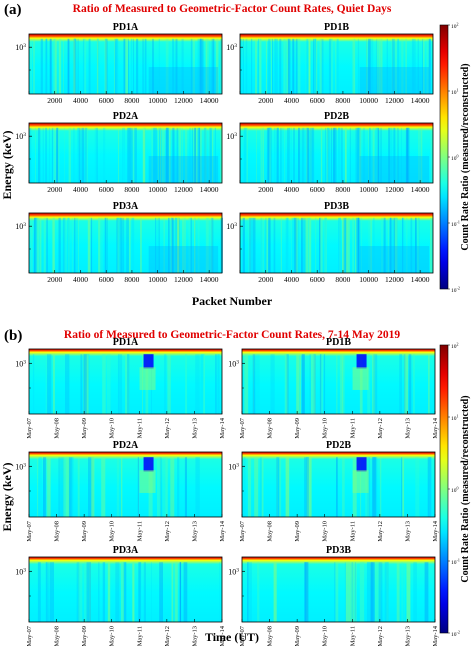 The width and height of the screenshot is (474, 646). I want to click on subplot-pd2b: 103 2000 4000 6000 8000 10000 12000 14000, so click(330, 158).